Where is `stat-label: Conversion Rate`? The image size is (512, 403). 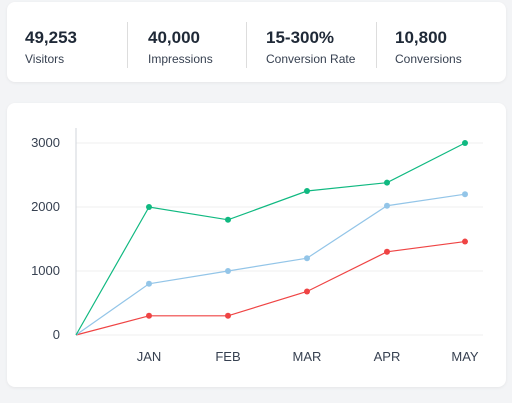
stat-label: Conversion Rate is located at coordinates (311, 59).